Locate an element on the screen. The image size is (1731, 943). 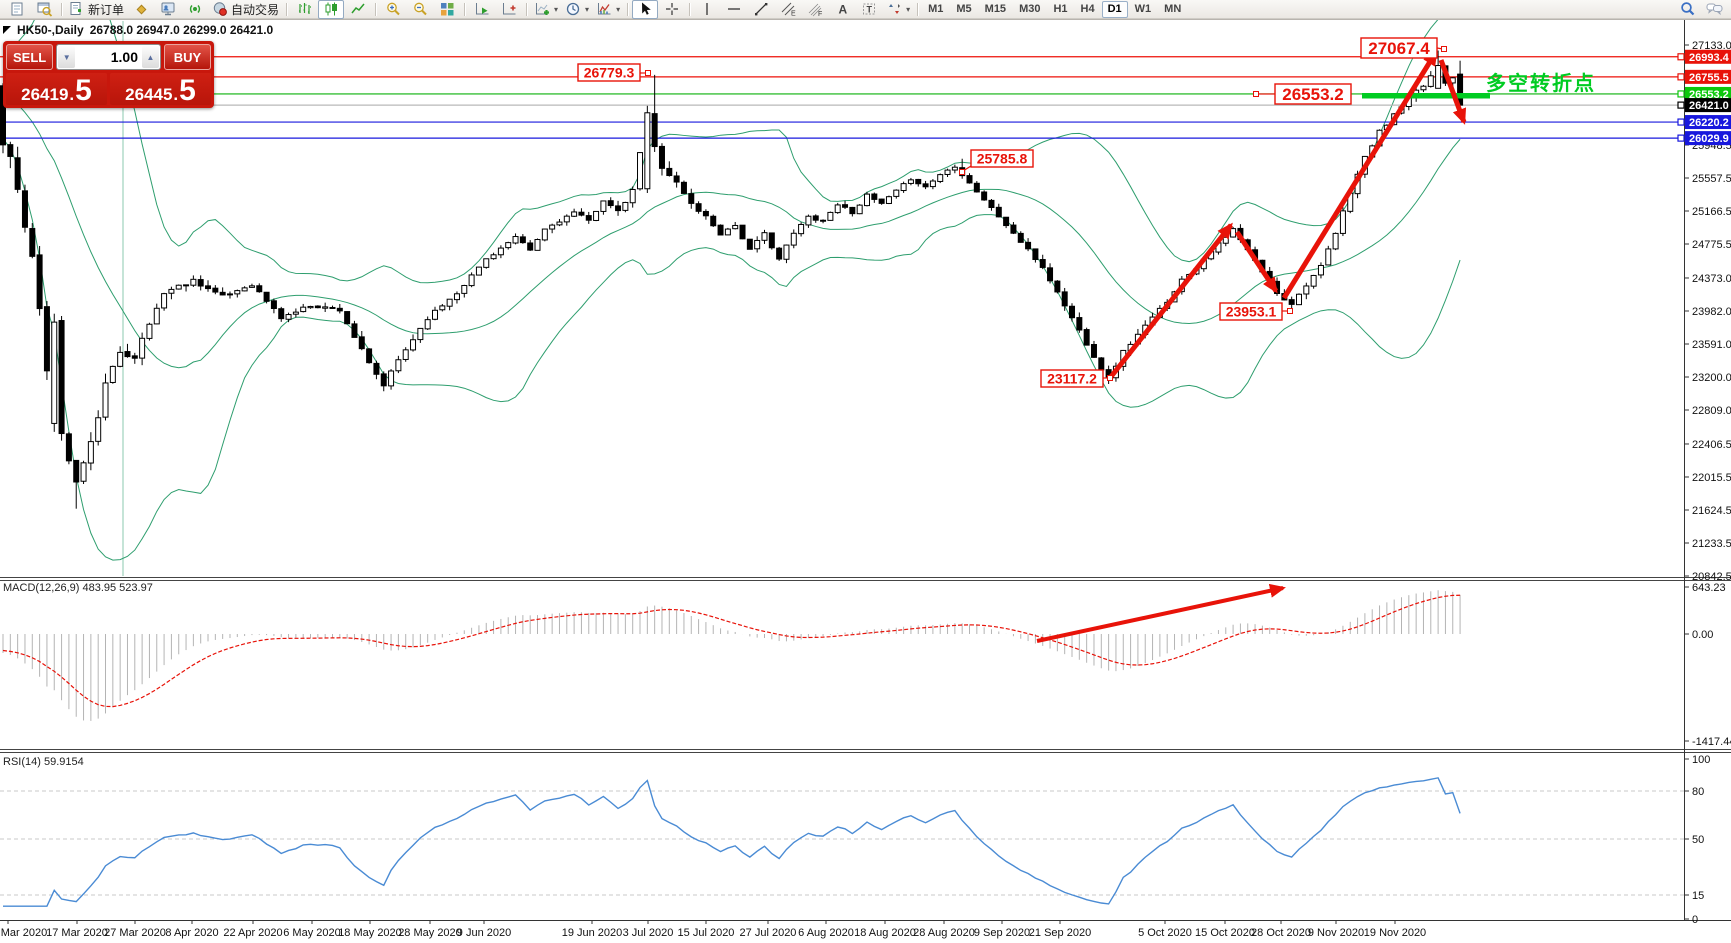
metaeditor-icon is located at coordinates (141, 9).